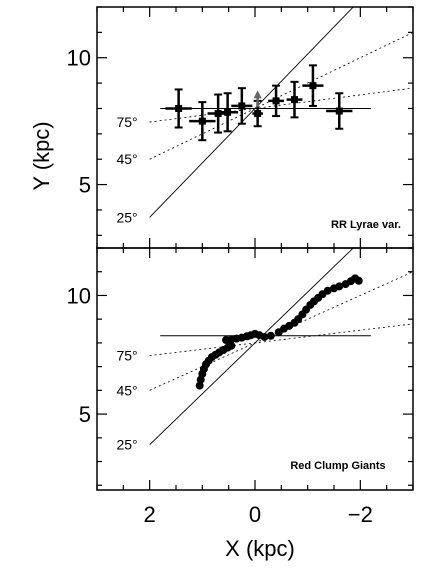  What do you see at coordinates (360, 514) in the screenshot?
I see `x-tick-label: −2` at bounding box center [360, 514].